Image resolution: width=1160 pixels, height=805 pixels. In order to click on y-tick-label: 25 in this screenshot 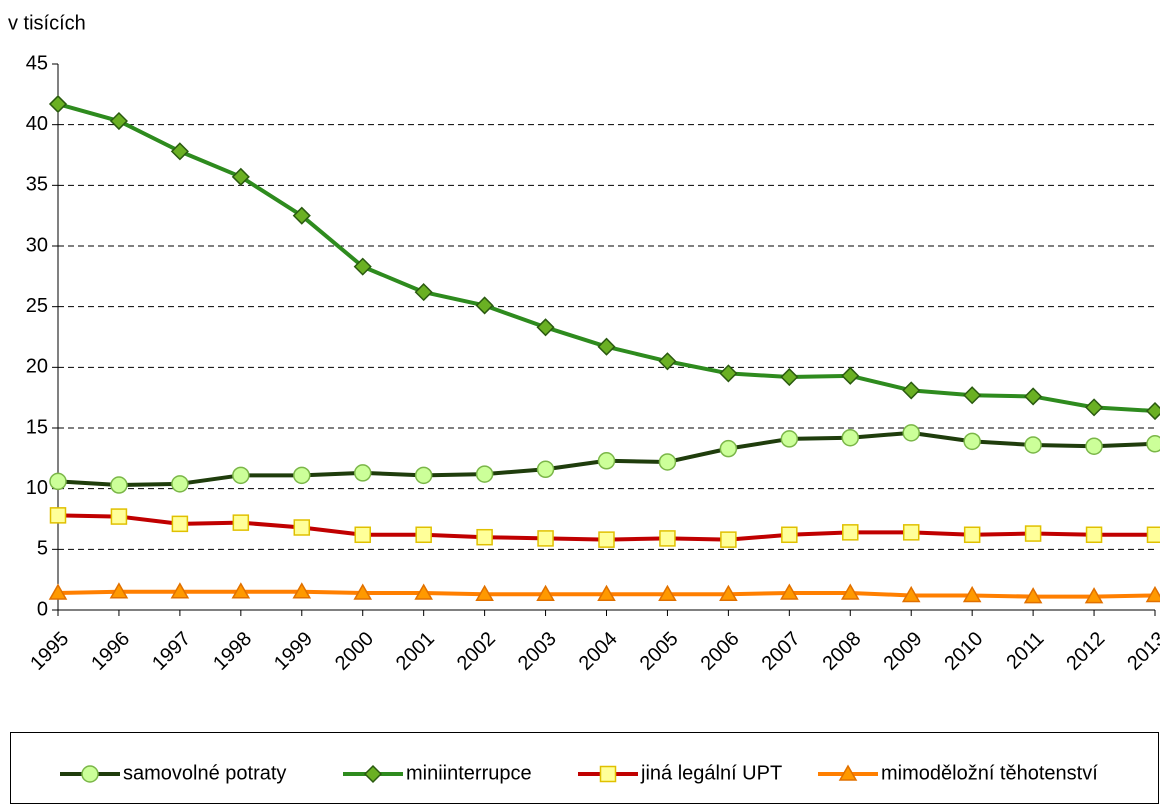, I will do `click(37, 306)`.